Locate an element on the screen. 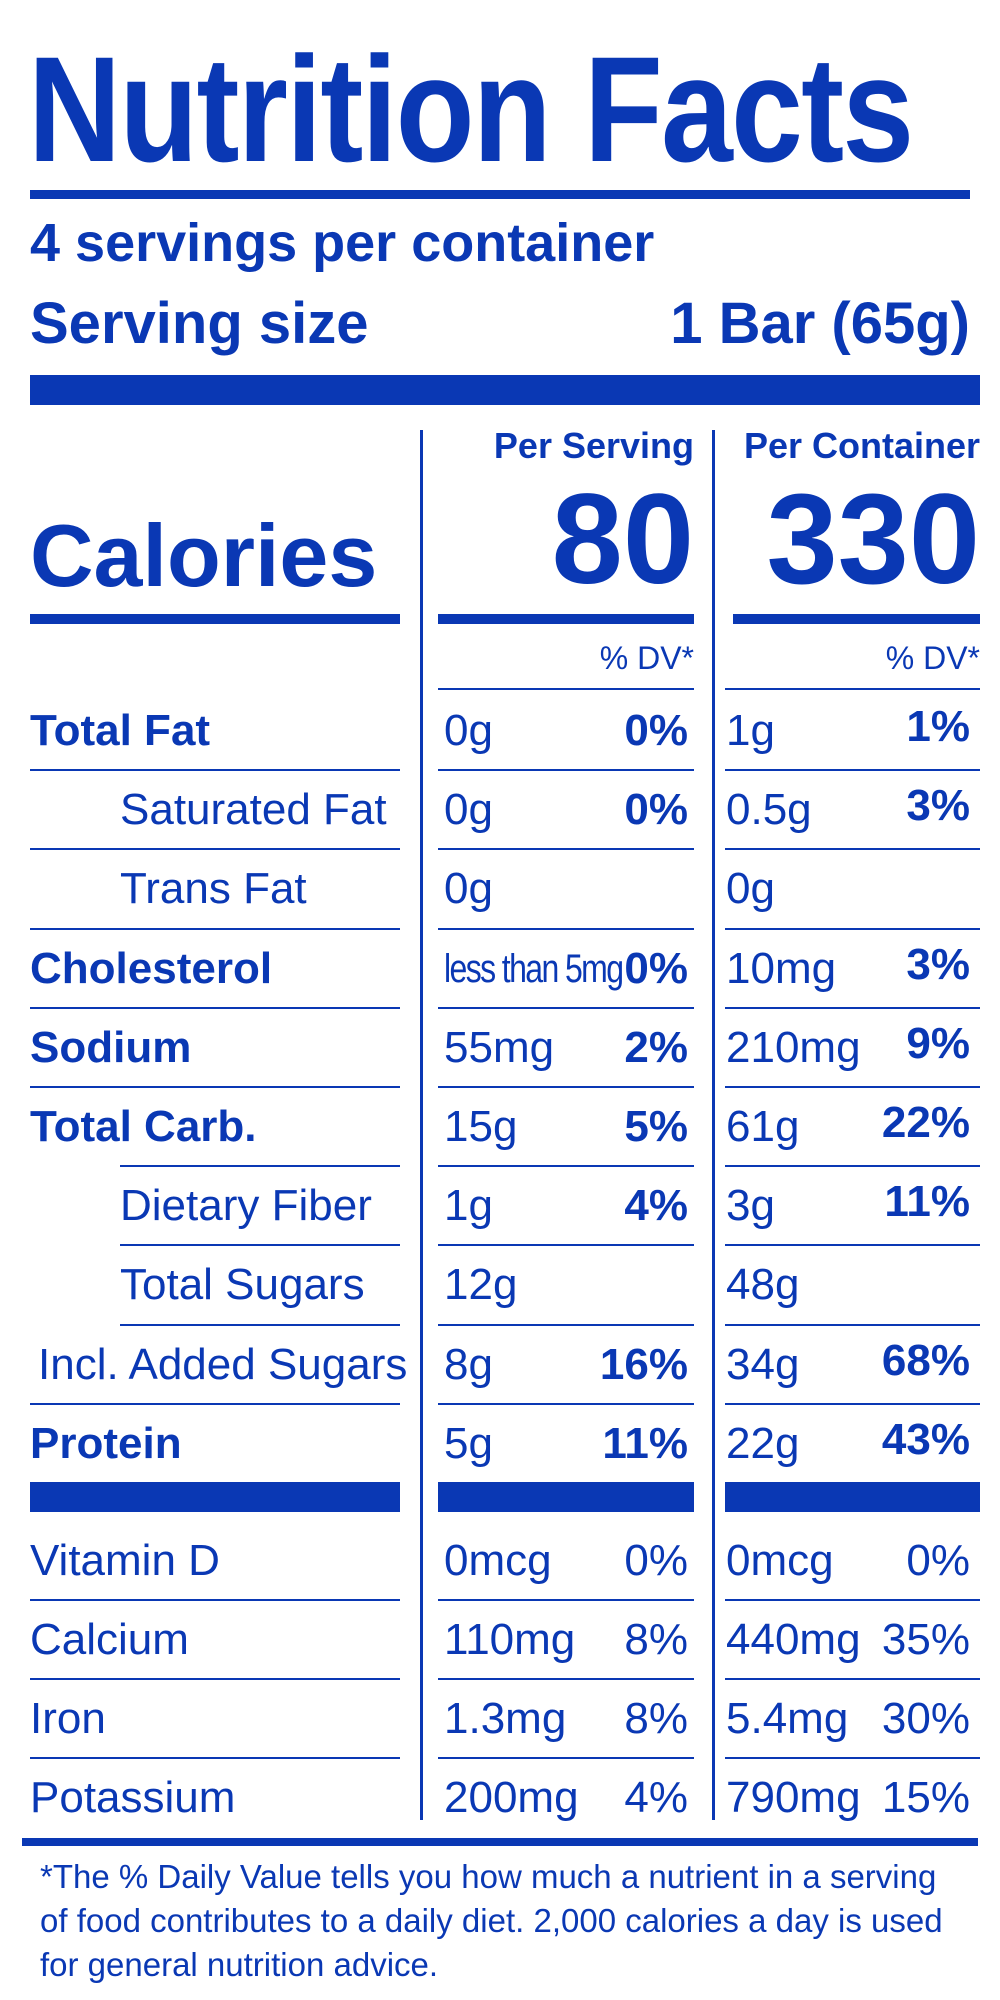  container-daily-value: 30% is located at coordinates (925, 1718).